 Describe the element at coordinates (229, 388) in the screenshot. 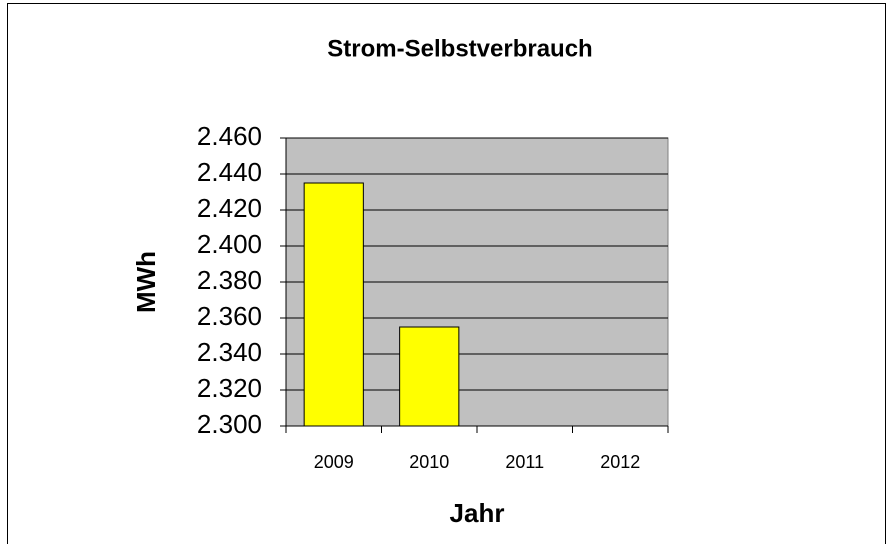

I see `y-tick-label: 2.320` at that location.